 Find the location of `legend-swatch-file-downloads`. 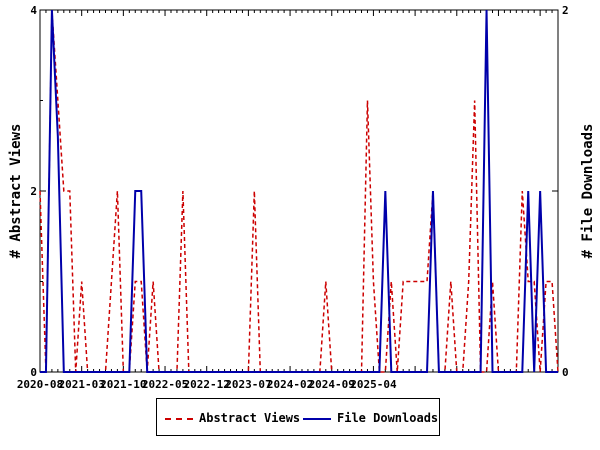

legend-swatch-file-downloads is located at coordinates (317, 419).